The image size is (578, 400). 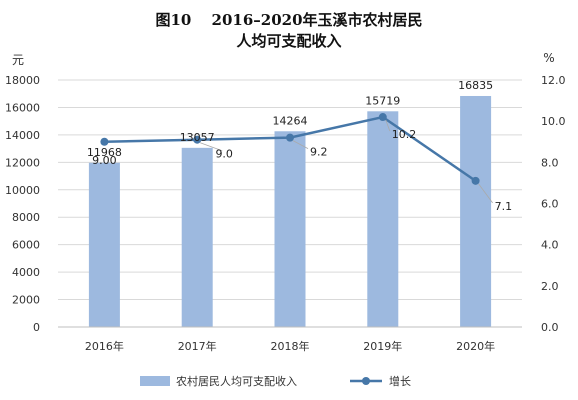 I want to click on growth-value-label: 9.00, so click(x=104, y=160).